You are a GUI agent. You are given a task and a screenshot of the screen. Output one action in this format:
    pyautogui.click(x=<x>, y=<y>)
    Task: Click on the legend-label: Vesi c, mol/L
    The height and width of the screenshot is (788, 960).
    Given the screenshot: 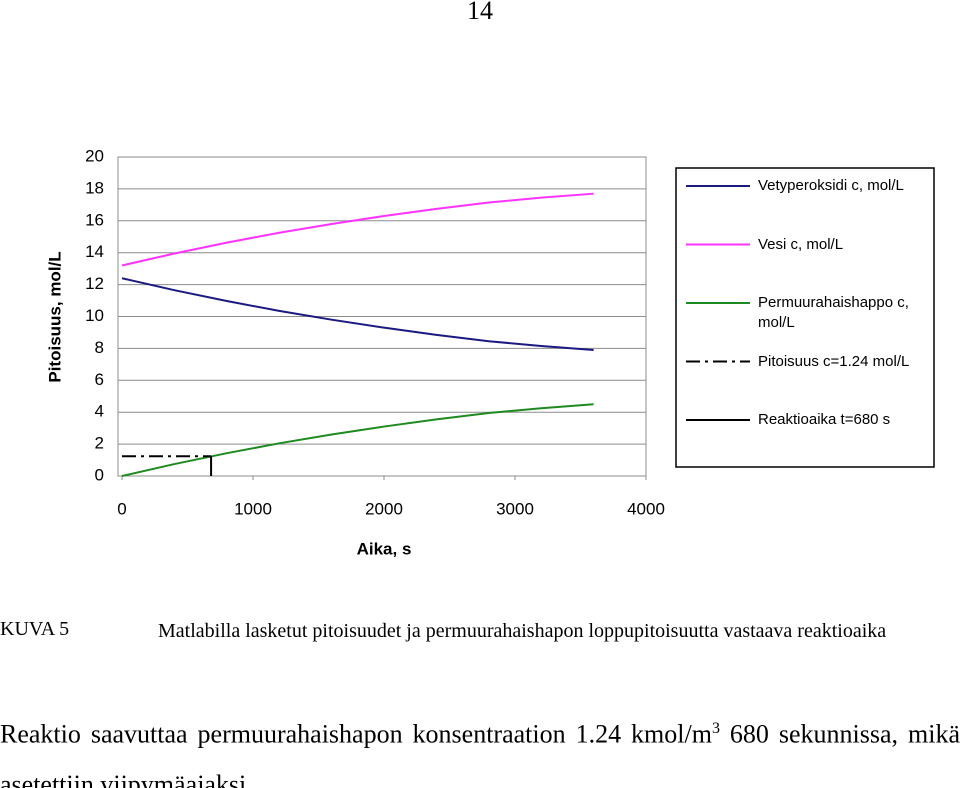 What is the action you would take?
    pyautogui.click(x=801, y=244)
    